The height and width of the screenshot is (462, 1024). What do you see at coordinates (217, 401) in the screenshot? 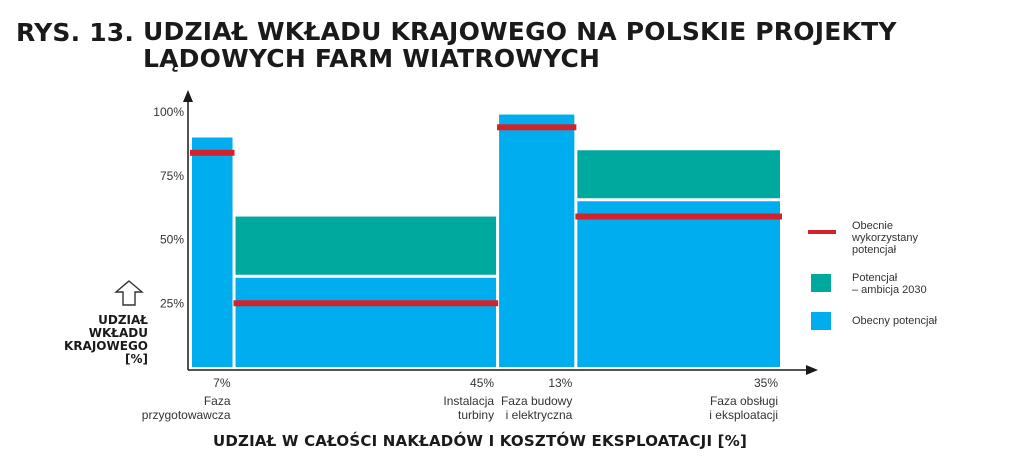
I see `category-name-label: Faza` at bounding box center [217, 401].